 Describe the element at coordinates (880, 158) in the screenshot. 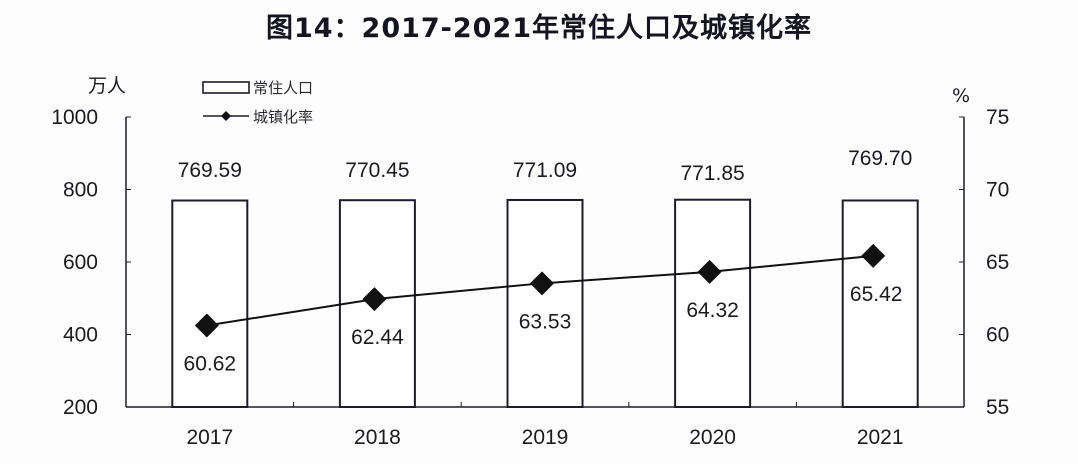

I see `bar-value-label: 769.70` at that location.